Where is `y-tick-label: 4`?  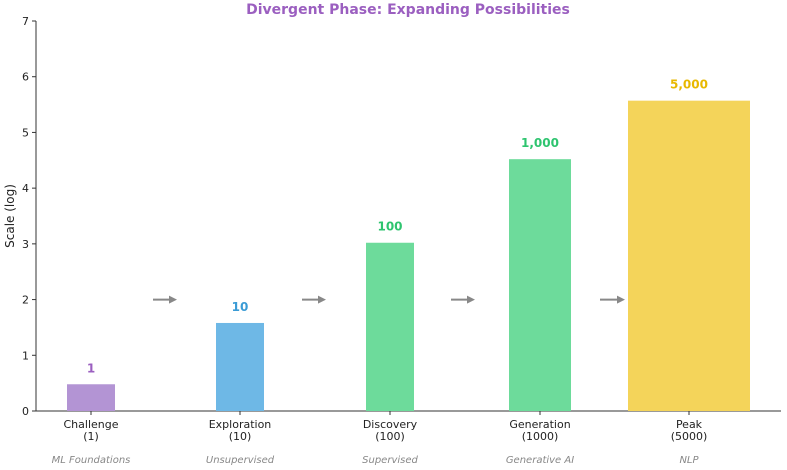
y-tick-label: 4 is located at coordinates (25, 188).